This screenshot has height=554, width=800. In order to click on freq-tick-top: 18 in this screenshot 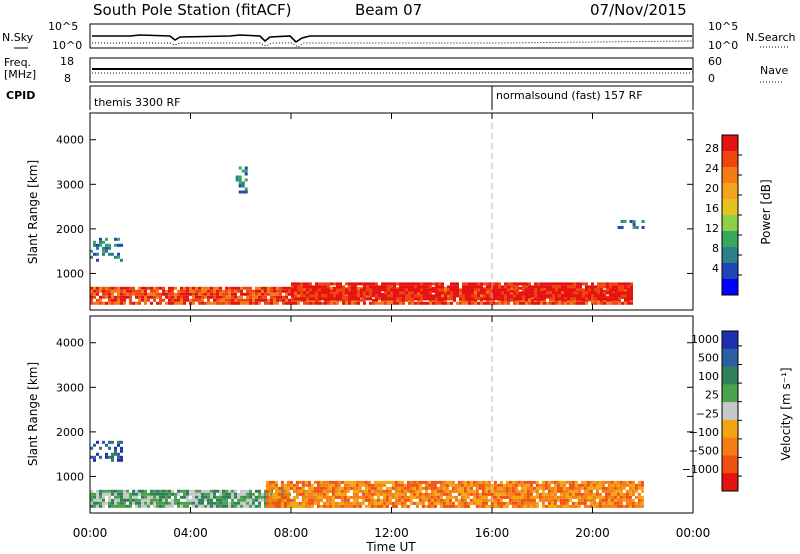, I will do `click(67, 61)`.